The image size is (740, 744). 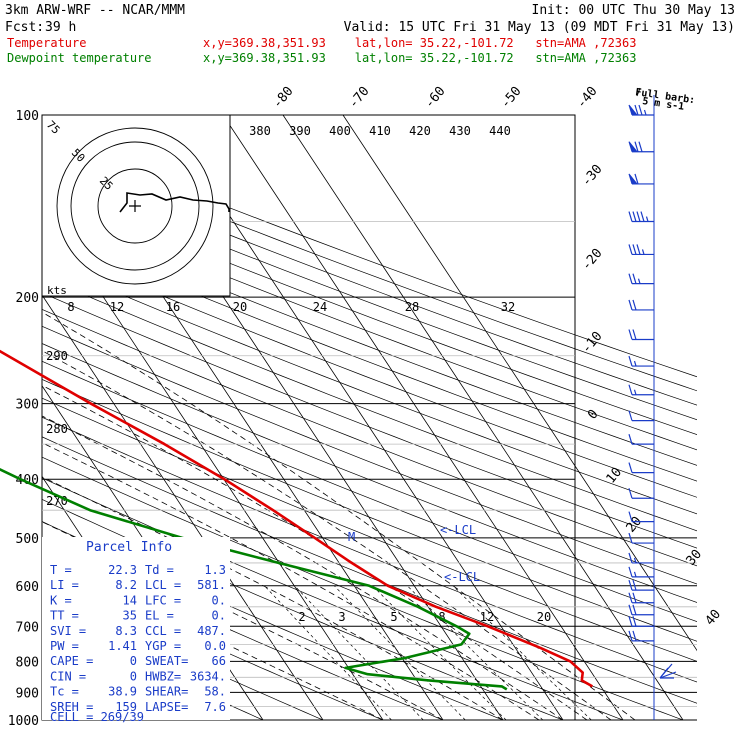 What do you see at coordinates (300, 131) in the screenshot?
I see `theta-e-label: 390` at bounding box center [300, 131].